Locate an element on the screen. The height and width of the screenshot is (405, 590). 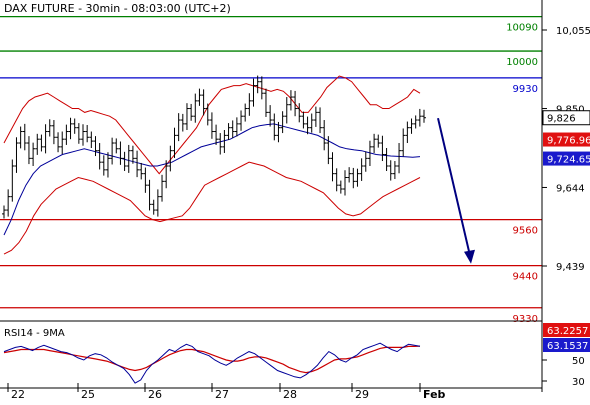
level-label-10090: 10090 is located at coordinates (522, 28).